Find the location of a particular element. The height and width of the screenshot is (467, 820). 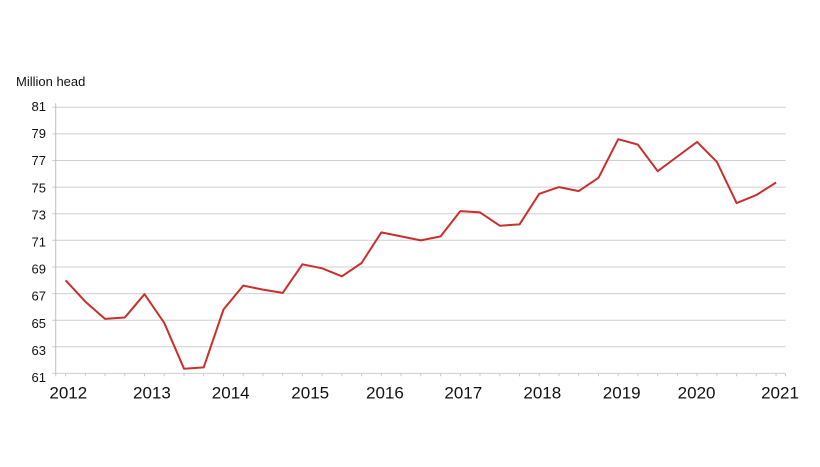

svg-text: 79 is located at coordinates (39, 133).